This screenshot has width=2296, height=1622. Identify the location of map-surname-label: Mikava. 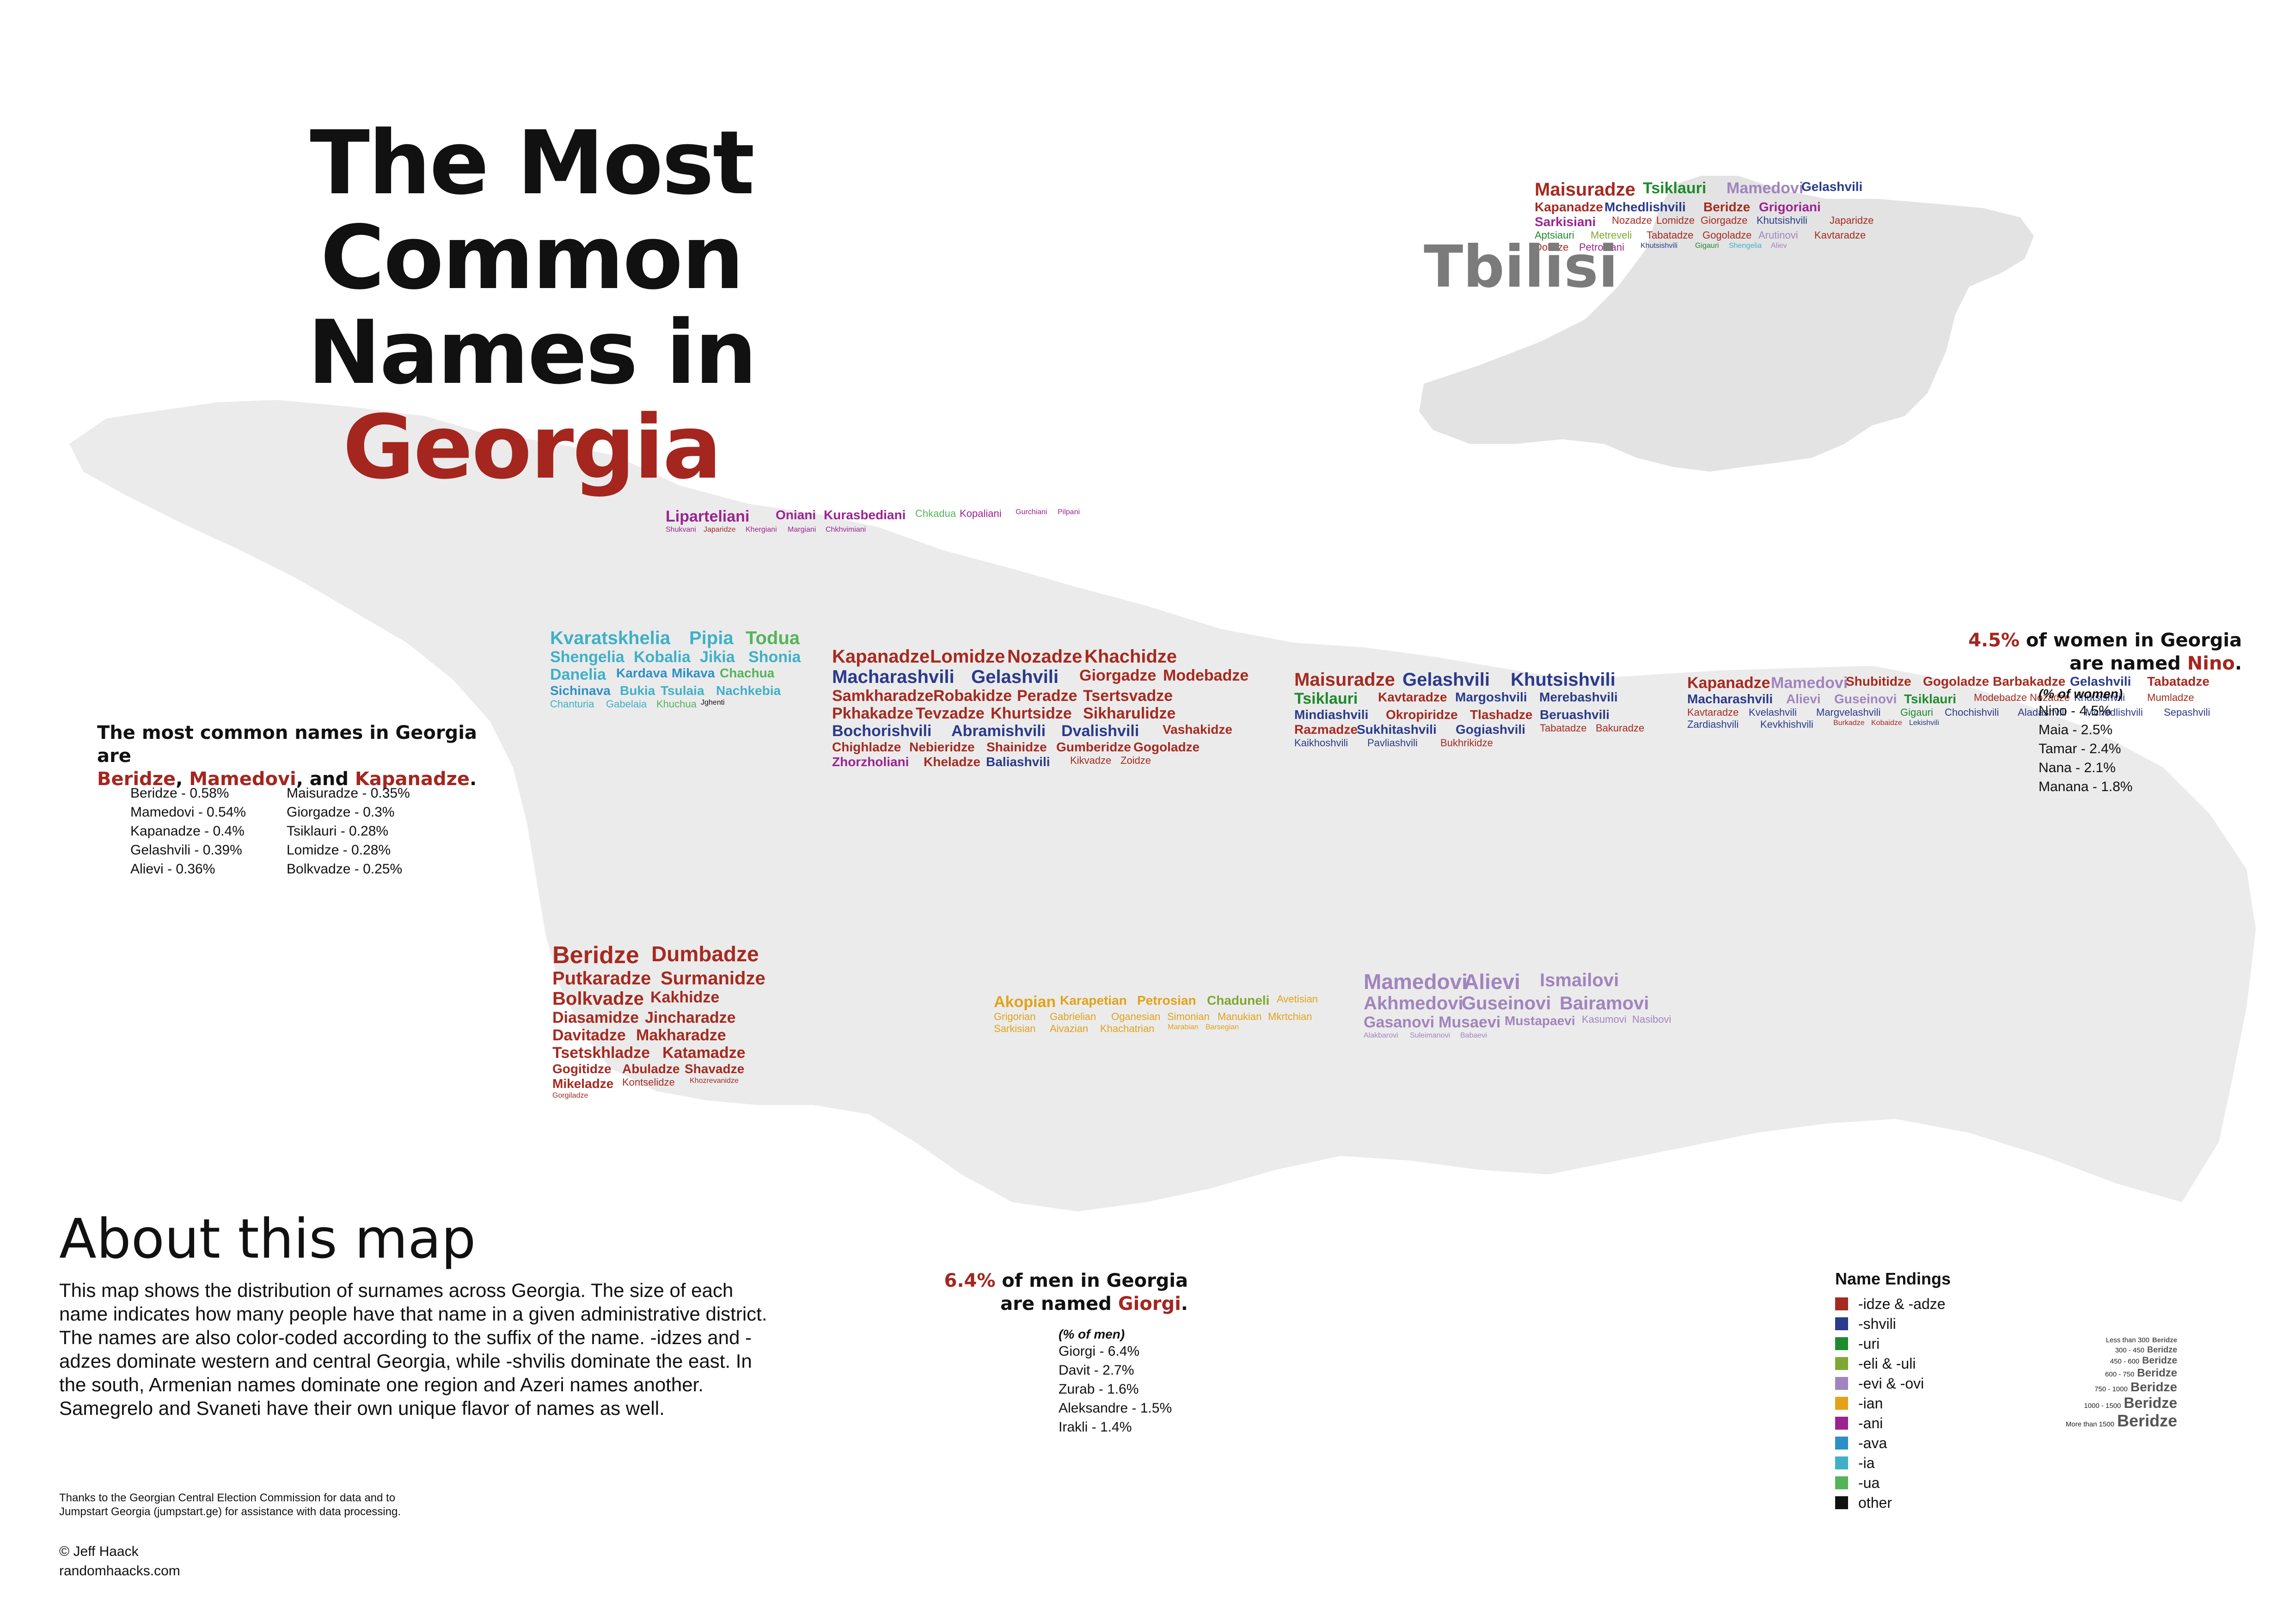
(693, 673).